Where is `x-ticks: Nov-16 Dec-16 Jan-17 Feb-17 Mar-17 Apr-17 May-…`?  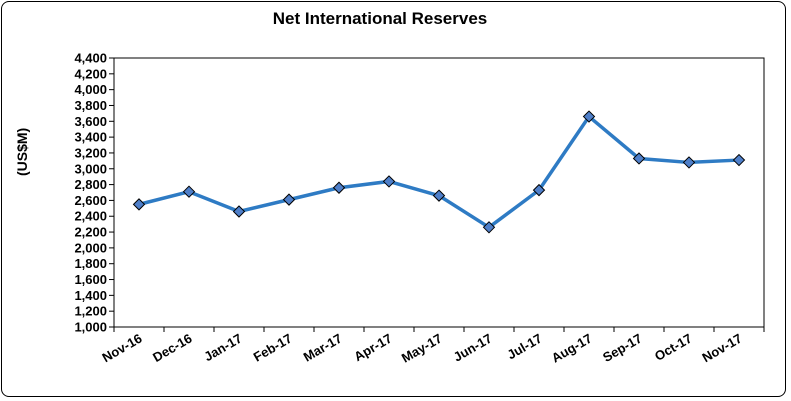
x-ticks: Nov-16 Dec-16 Jan-17 Feb-17 Mar-17 Apr-17 May-… is located at coordinates (432, 346).